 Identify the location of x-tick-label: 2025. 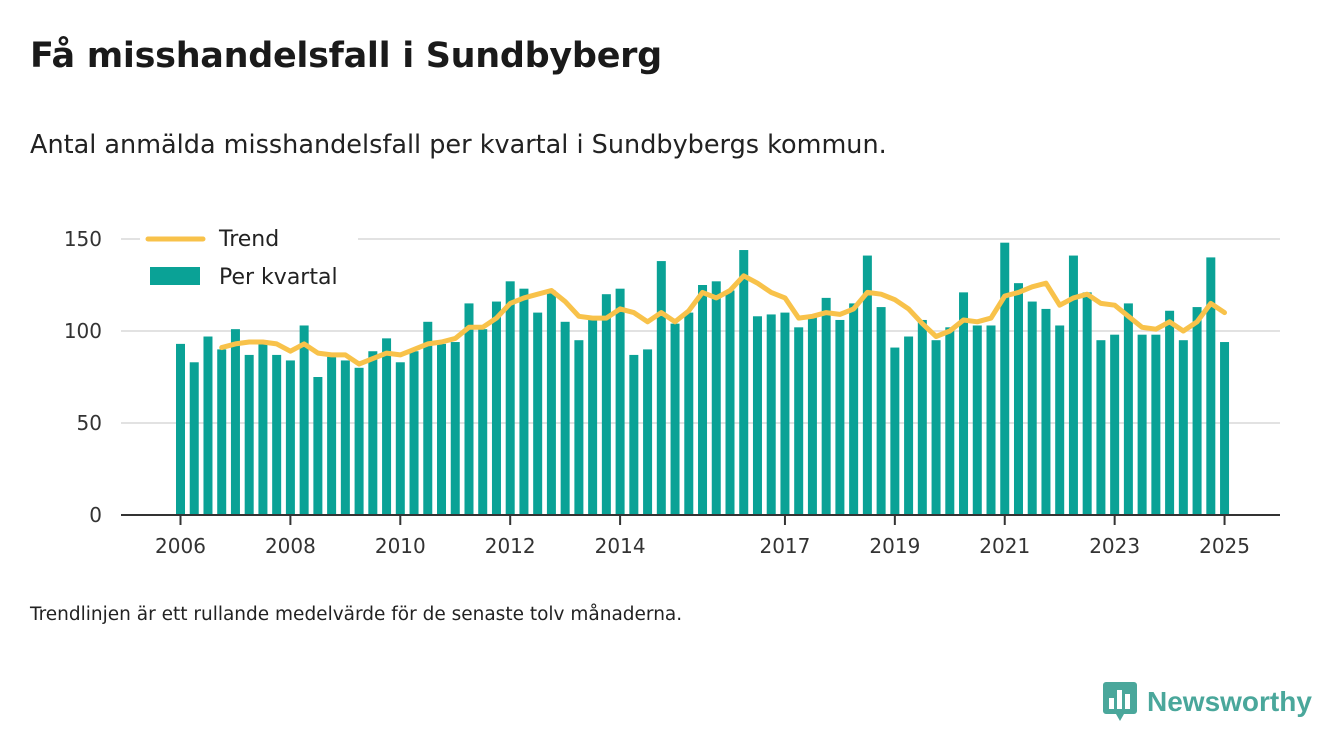
(1224, 546).